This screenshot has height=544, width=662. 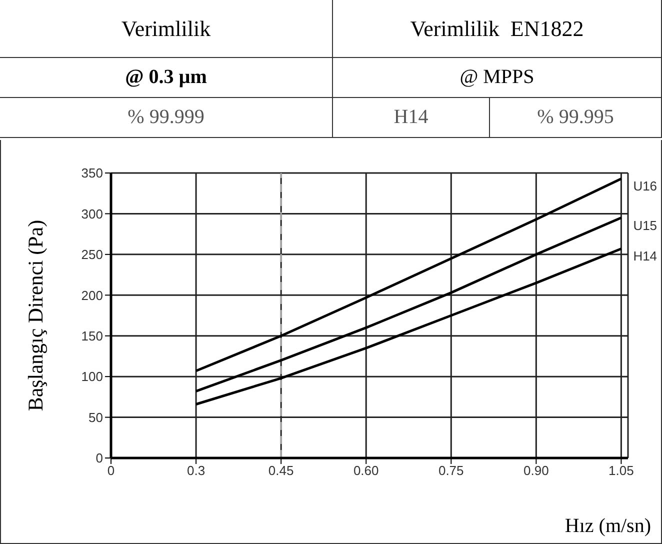 I want to click on series-label: U16, so click(x=645, y=186).